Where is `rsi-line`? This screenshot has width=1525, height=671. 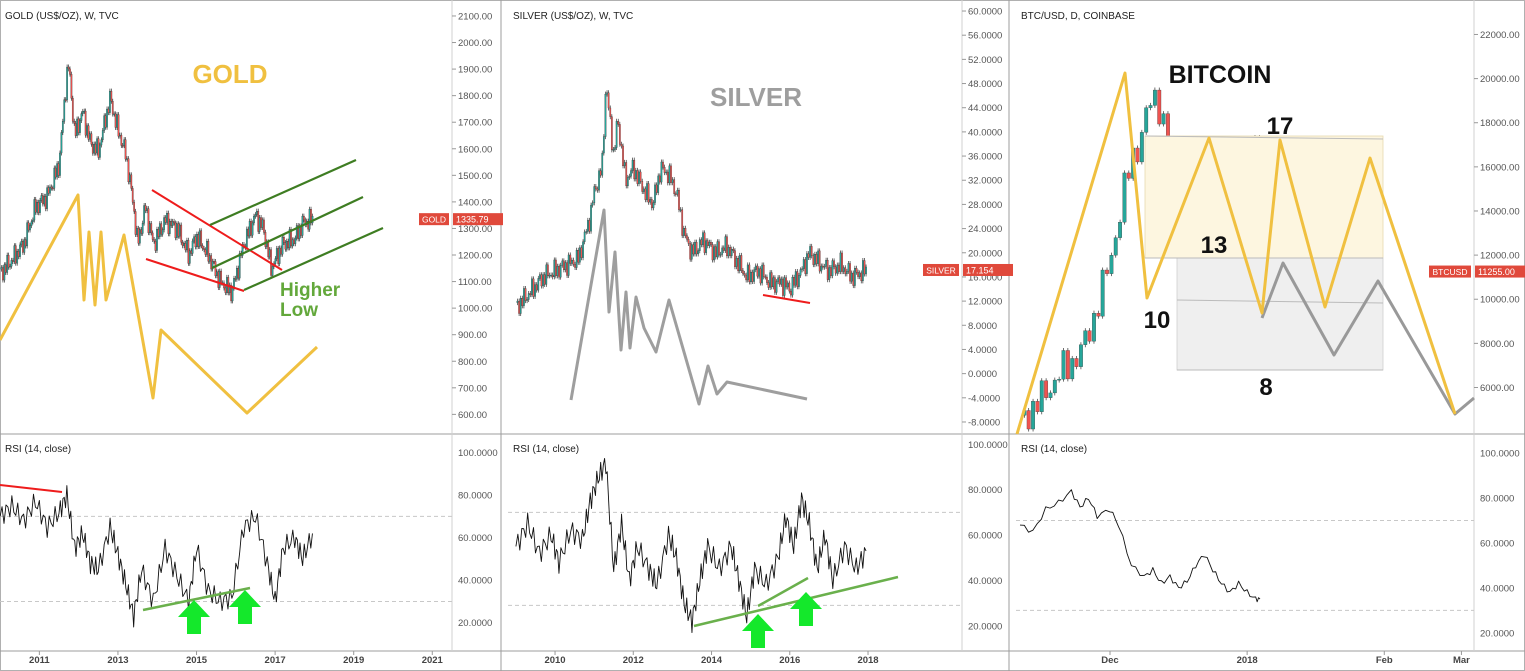 rsi-line is located at coordinates (156, 556).